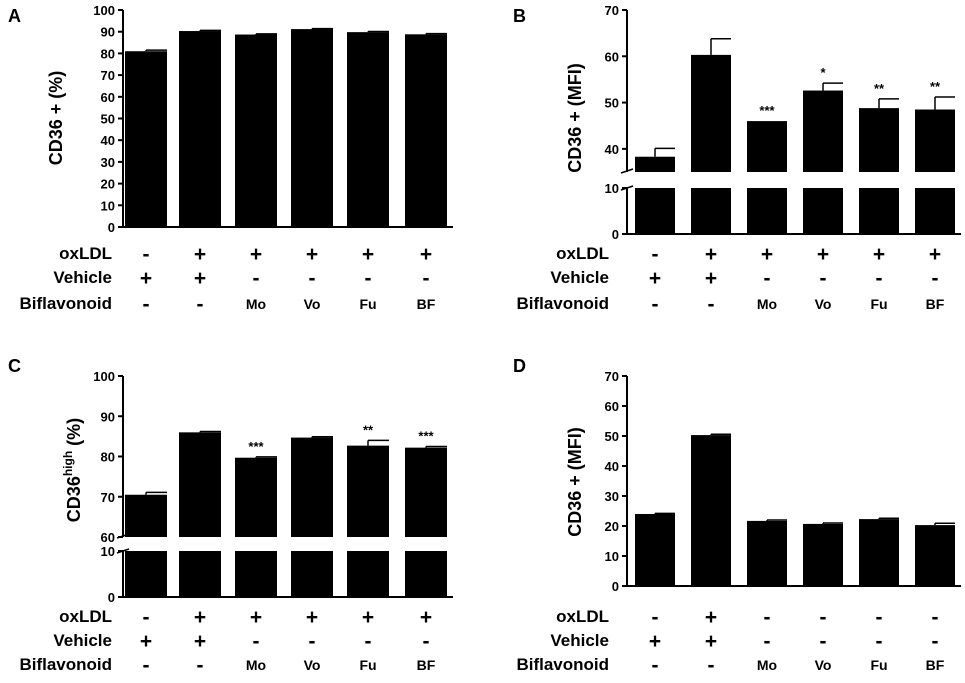 Image resolution: width=965 pixels, height=683 pixels. What do you see at coordinates (615, 586) in the screenshot?
I see `y-tick-label: 0` at bounding box center [615, 586].